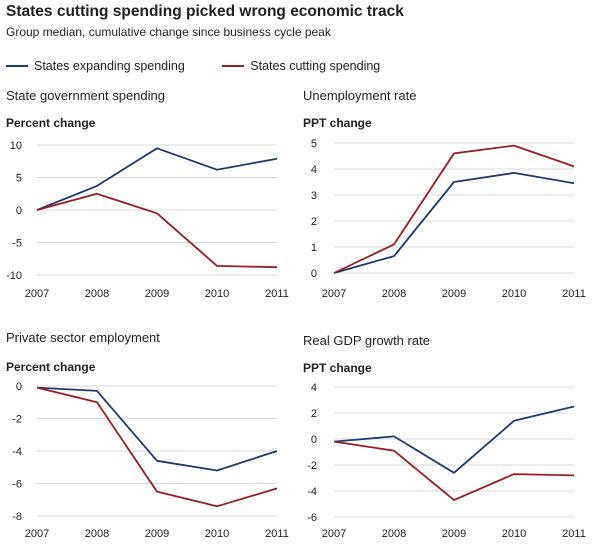 This screenshot has height=546, width=592. I want to click on panel1-ylabel: Percent change, so click(51, 123).